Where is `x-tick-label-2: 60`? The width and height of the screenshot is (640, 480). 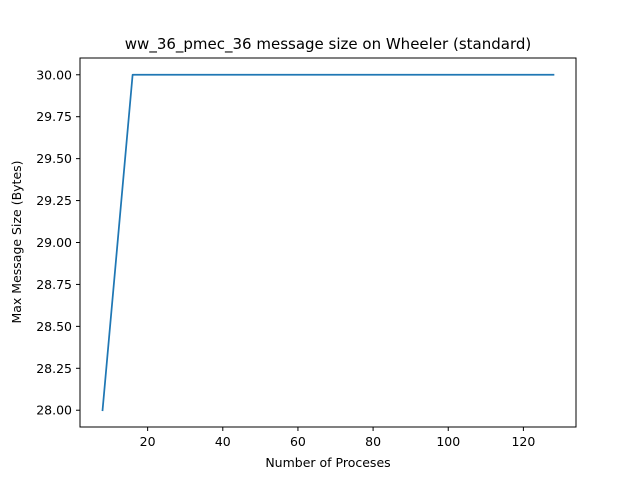
x-tick-label-2: 60 is located at coordinates (298, 441).